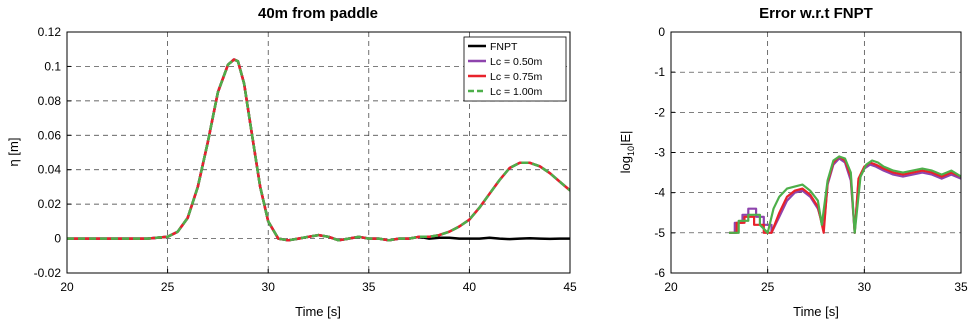 The height and width of the screenshot is (327, 969). Describe the element at coordinates (515, 69) in the screenshot. I see `legend: FNPT Lc = 0.50m Lc = 0.75m Lc = 1.00m` at that location.